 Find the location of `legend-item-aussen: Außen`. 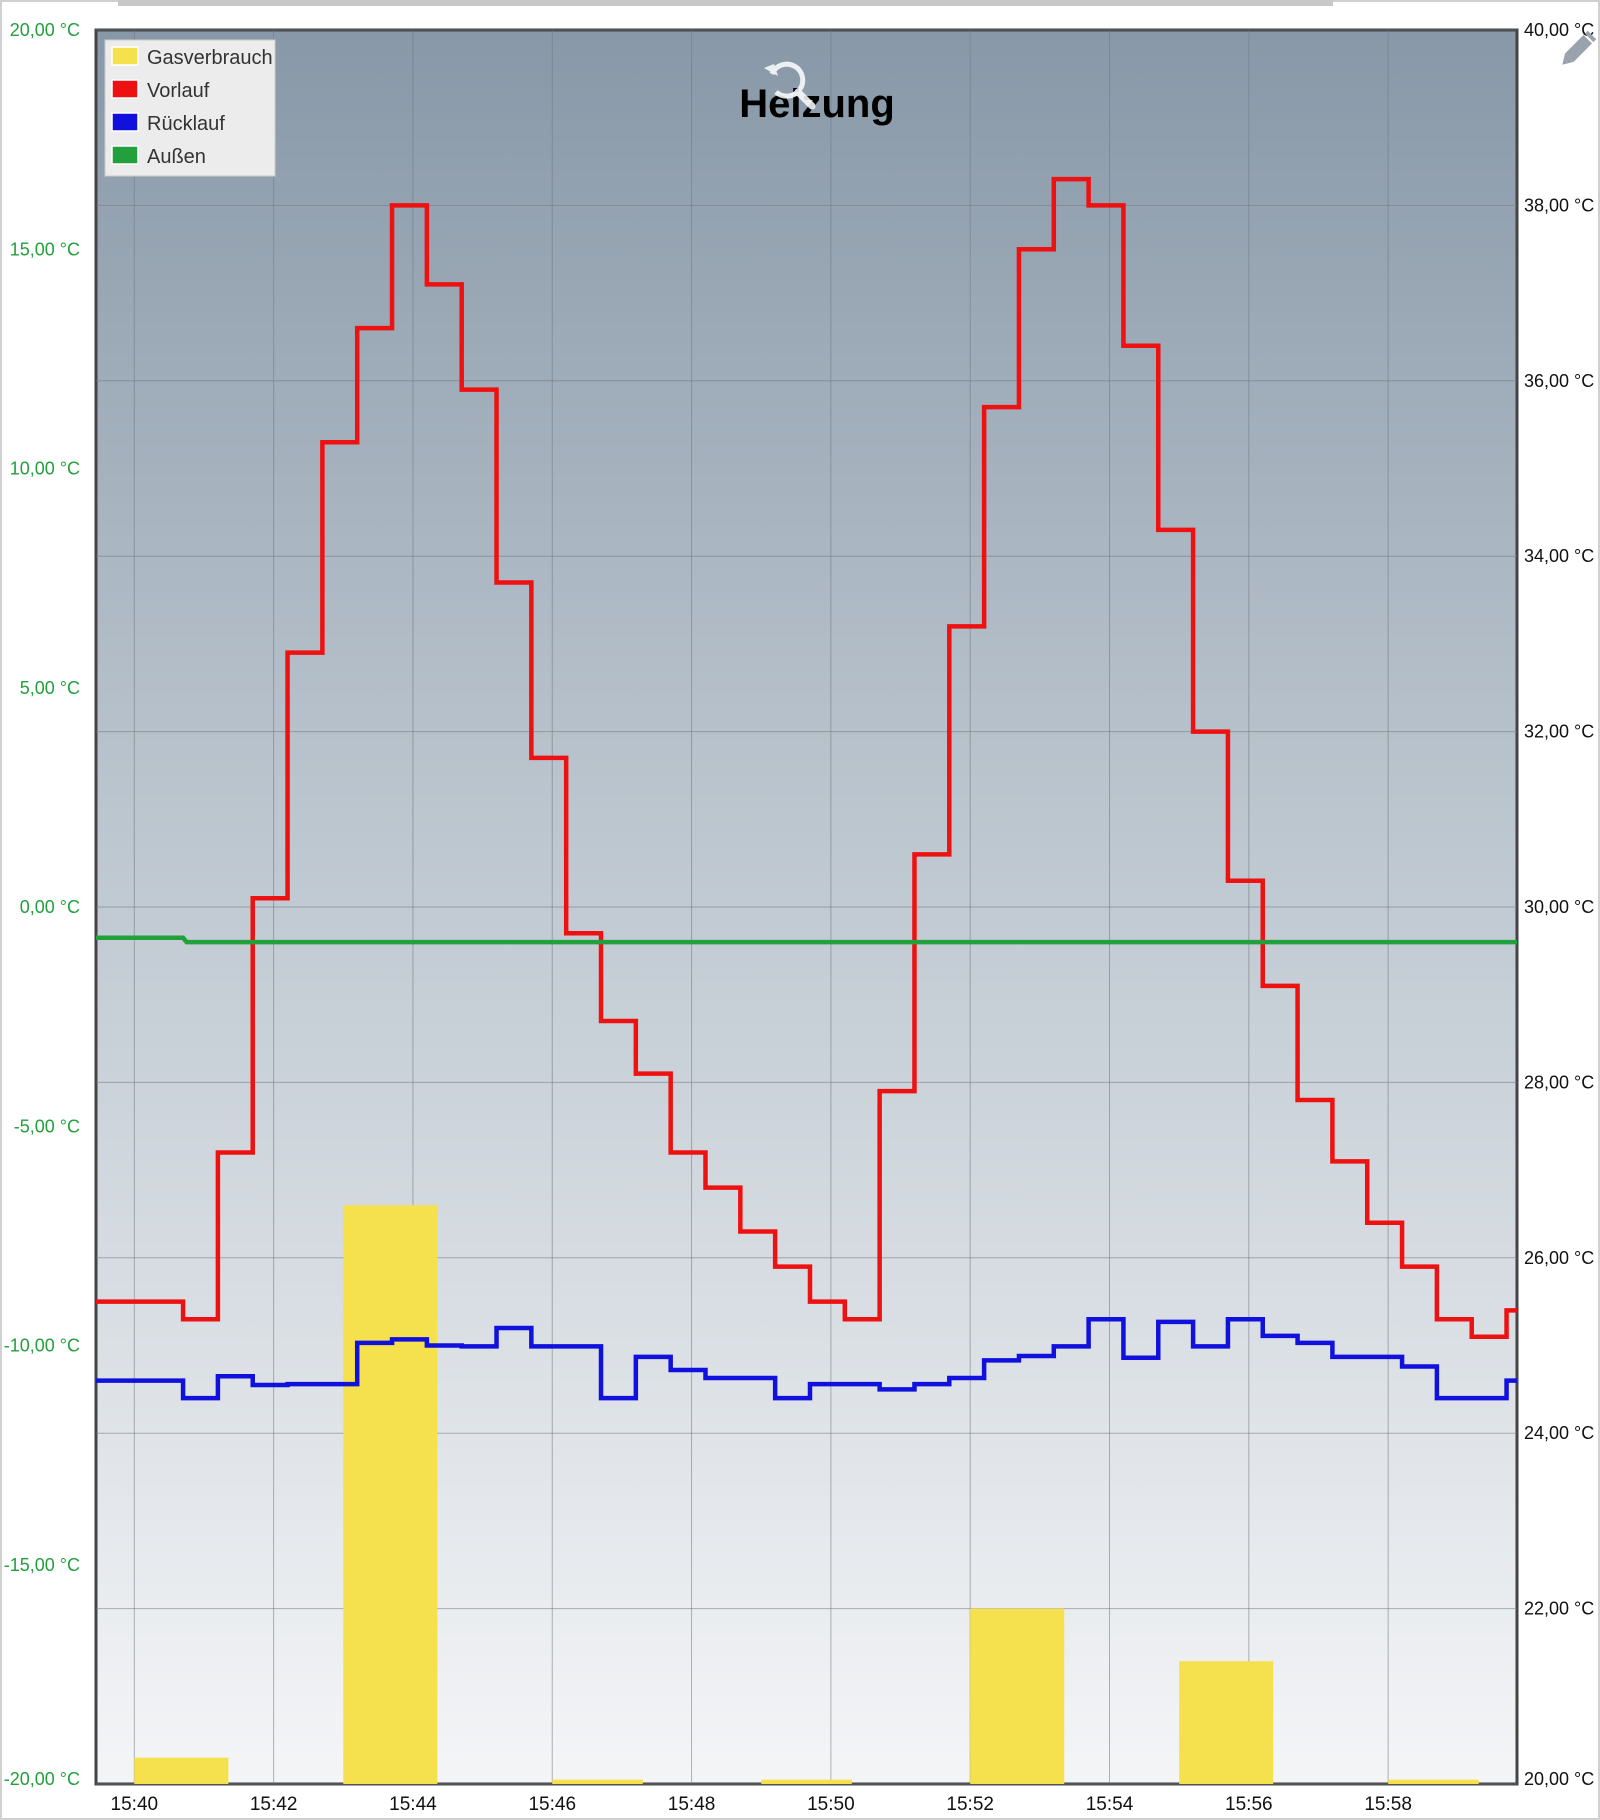

legend-item-aussen: Außen is located at coordinates (158, 156).